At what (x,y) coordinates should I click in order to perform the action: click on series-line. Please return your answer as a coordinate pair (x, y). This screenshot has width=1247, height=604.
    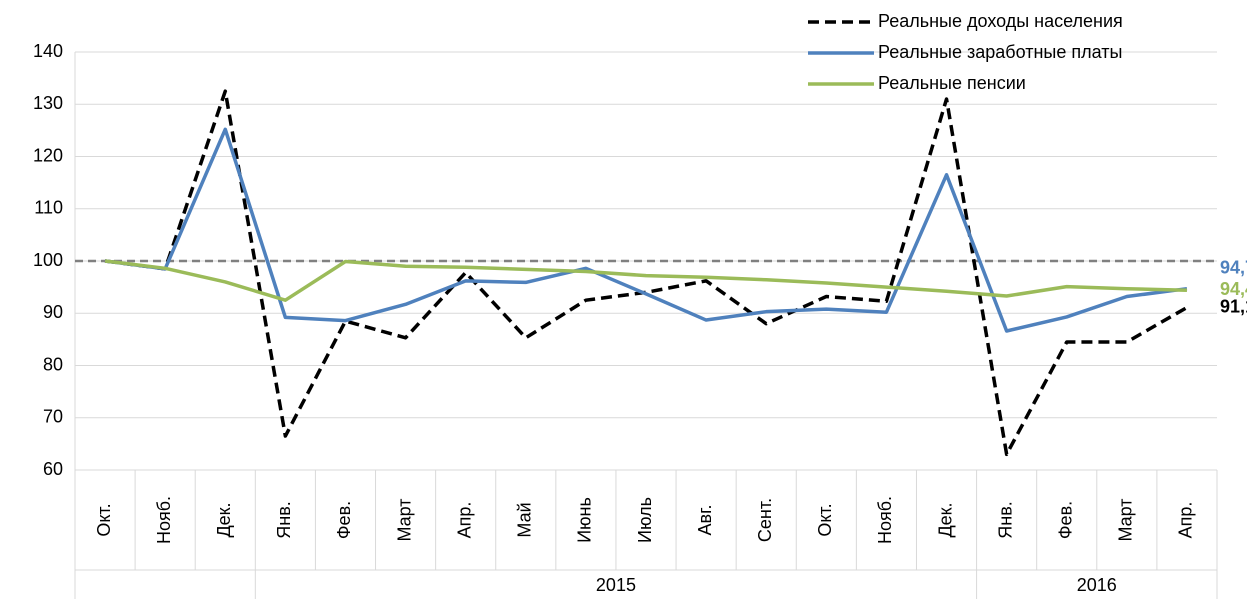
    Looking at the image, I should click on (645, 280).